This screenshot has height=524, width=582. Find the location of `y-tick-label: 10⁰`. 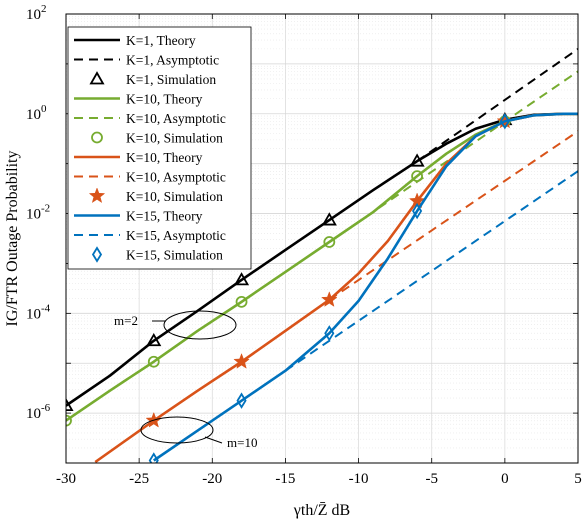

y-tick-label: 10⁰ is located at coordinates (36, 113).